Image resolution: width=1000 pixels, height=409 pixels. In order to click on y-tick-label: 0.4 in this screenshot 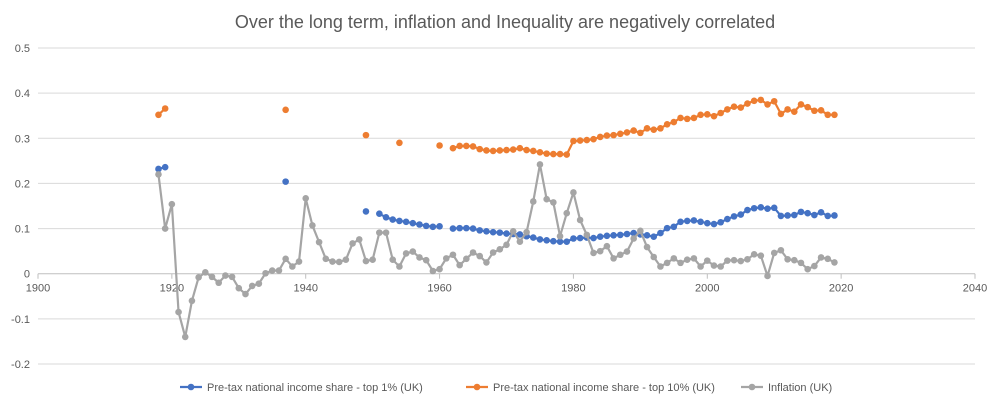, I will do `click(22, 94)`.